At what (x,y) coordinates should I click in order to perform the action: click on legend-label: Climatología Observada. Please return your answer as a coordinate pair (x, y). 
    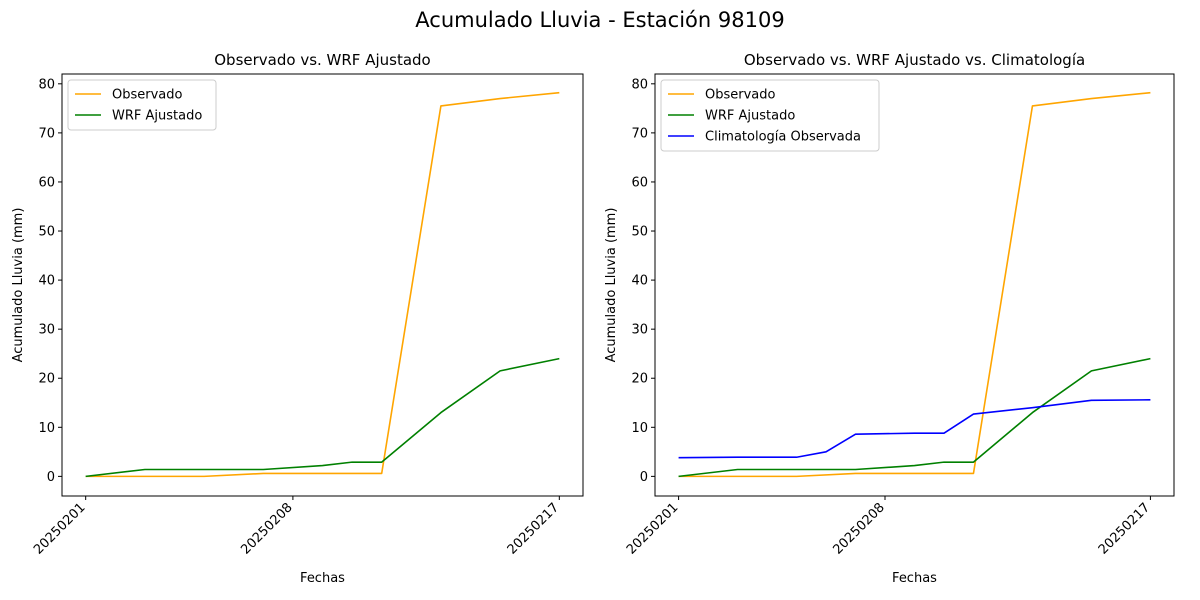
    Looking at the image, I should click on (783, 137).